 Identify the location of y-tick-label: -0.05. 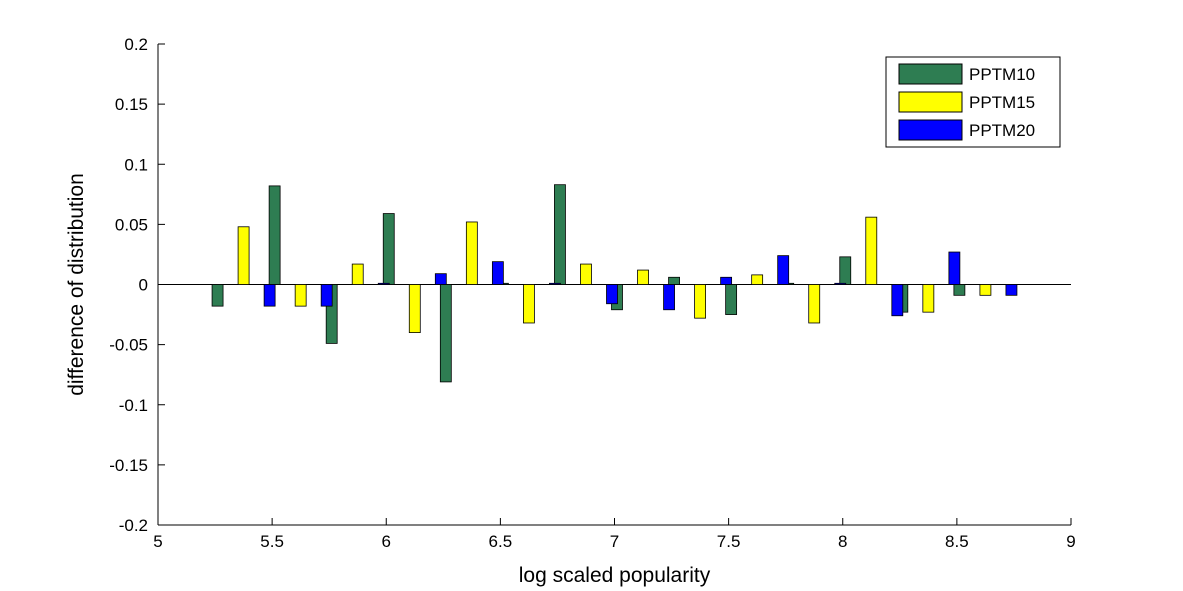
(128, 345).